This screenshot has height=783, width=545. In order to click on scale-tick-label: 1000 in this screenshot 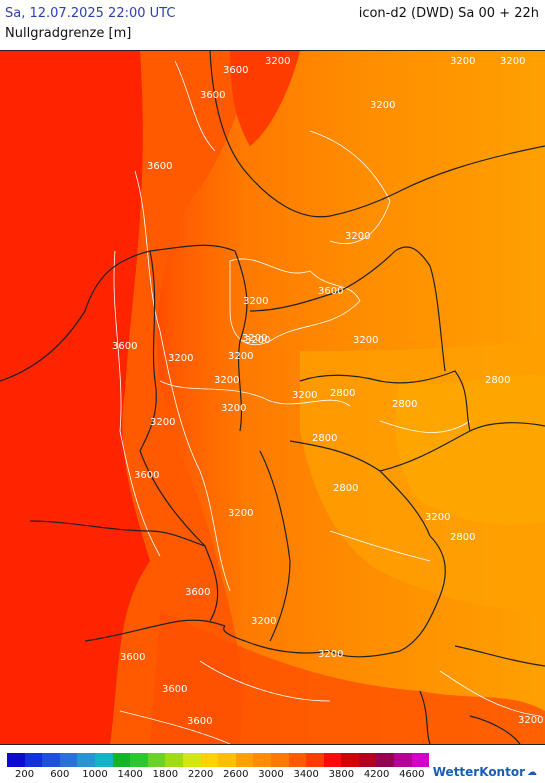, I will do `click(95, 774)`.